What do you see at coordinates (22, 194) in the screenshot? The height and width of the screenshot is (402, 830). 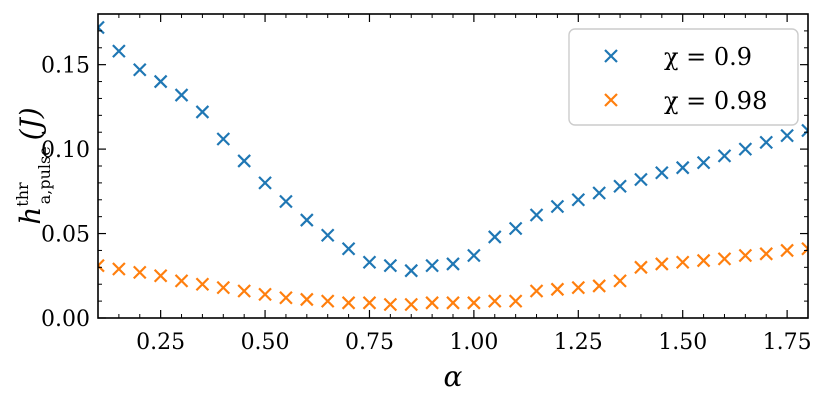 I see `y-label-superscript: thr` at bounding box center [22, 194].